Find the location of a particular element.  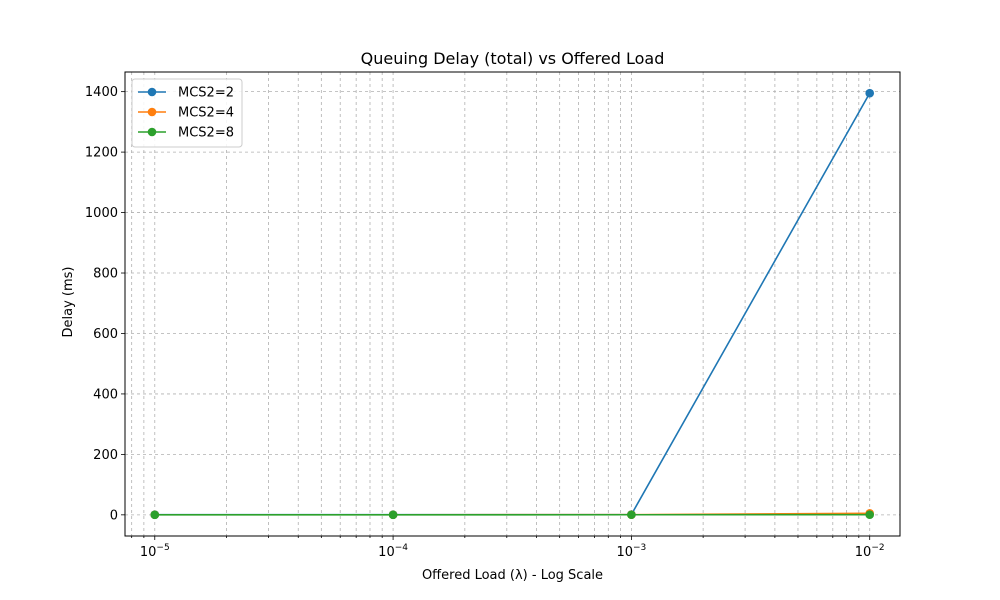

legend-box is located at coordinates (187, 113).